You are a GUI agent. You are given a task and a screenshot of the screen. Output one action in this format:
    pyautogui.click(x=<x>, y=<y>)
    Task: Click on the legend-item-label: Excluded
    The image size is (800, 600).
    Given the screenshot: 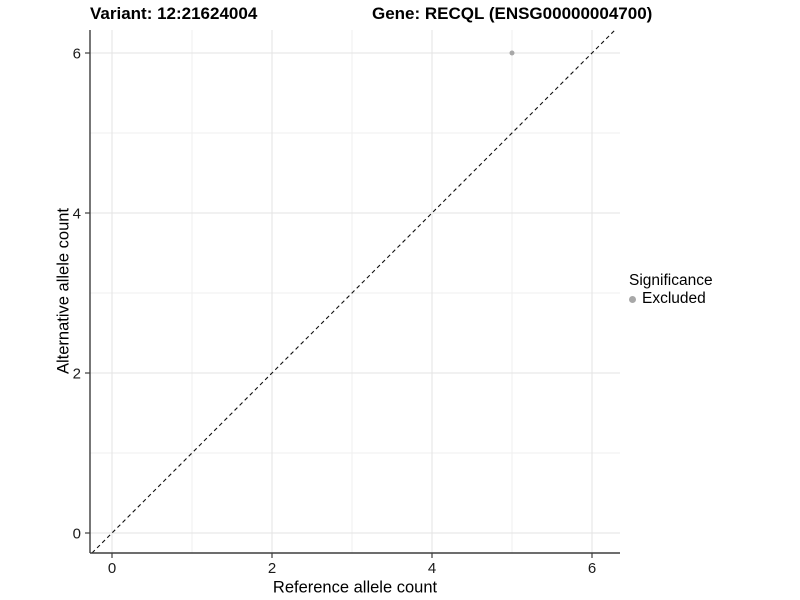 What is the action you would take?
    pyautogui.click(x=674, y=299)
    